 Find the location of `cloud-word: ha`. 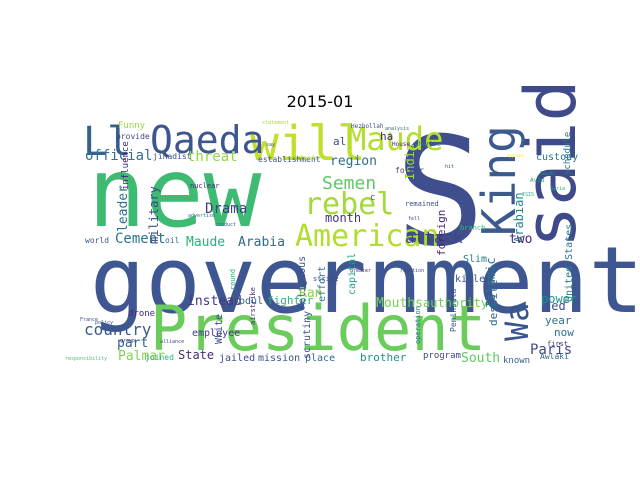

cloud-word: ha is located at coordinates (386, 136).